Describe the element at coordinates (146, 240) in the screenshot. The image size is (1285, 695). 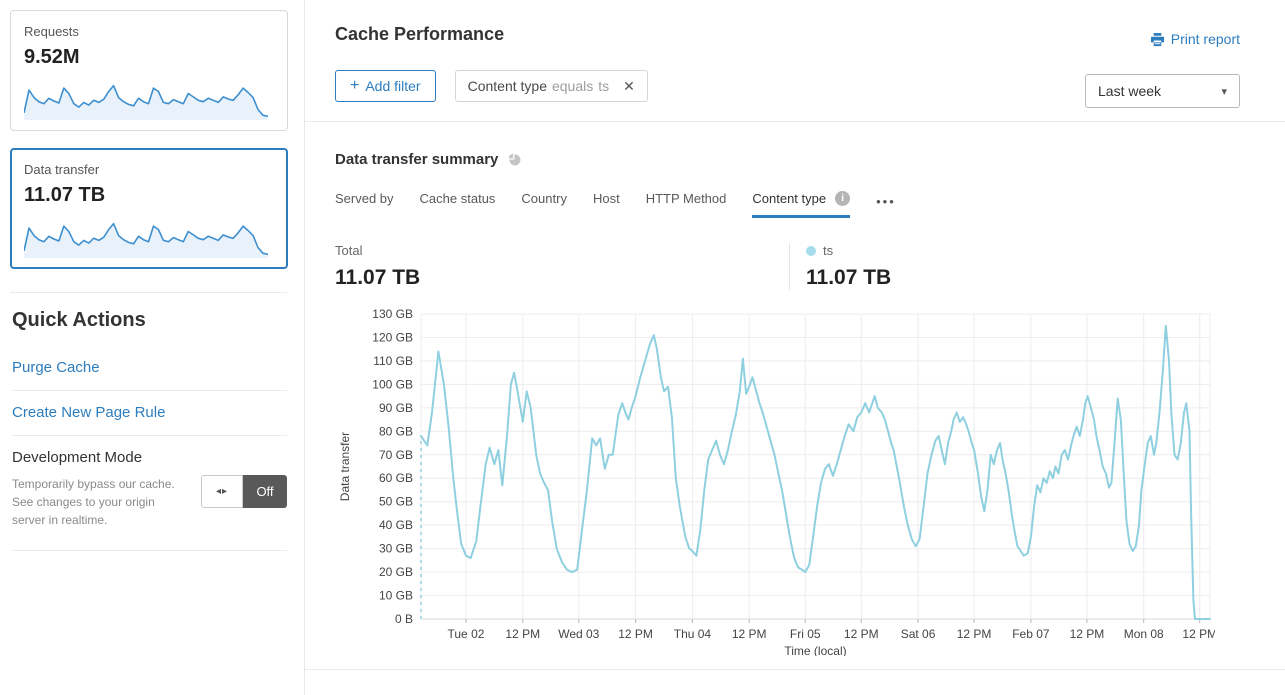
I see `data-transfer-sparkline` at that location.